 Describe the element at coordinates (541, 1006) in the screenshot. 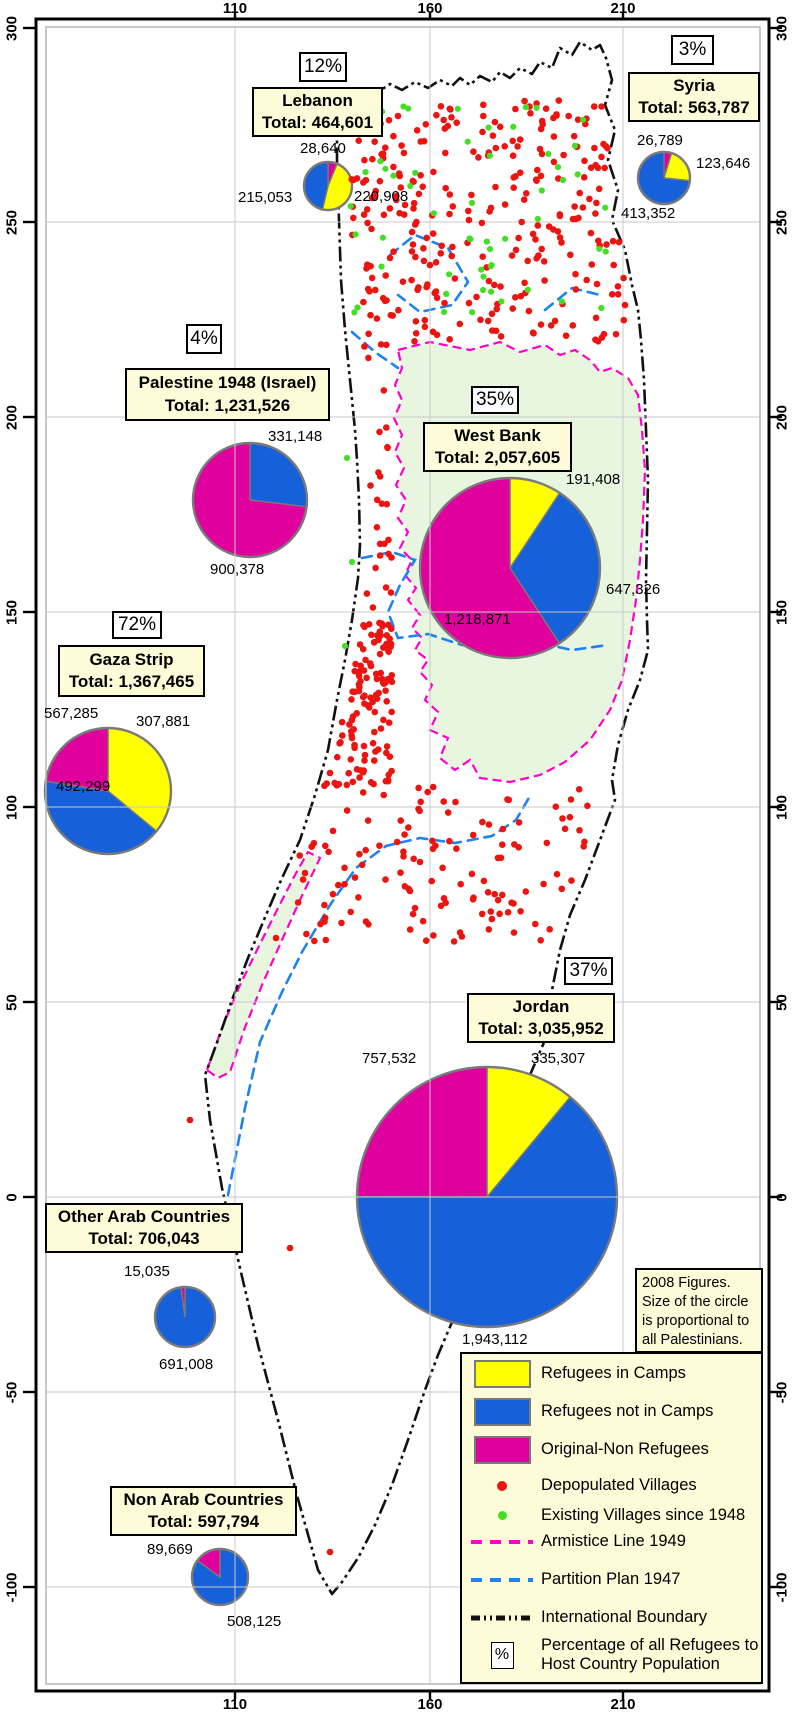

I see `region-name: Jordan` at that location.